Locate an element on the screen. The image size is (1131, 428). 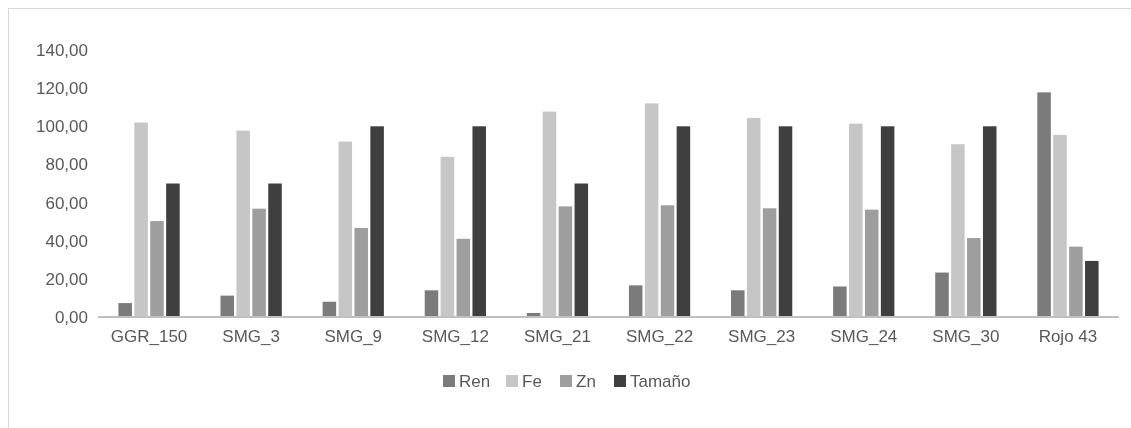
y-tick-label: 100,00 is located at coordinates (62, 127).